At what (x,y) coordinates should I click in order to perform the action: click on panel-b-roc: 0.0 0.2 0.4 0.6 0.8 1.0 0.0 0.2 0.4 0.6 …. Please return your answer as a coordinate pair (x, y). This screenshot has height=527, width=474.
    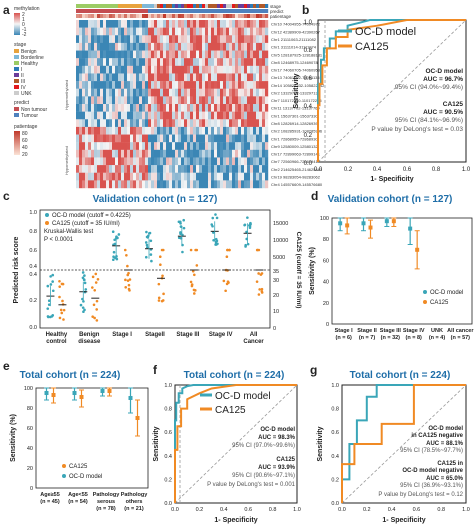
    Looking at the image, I should click on (382, 101).